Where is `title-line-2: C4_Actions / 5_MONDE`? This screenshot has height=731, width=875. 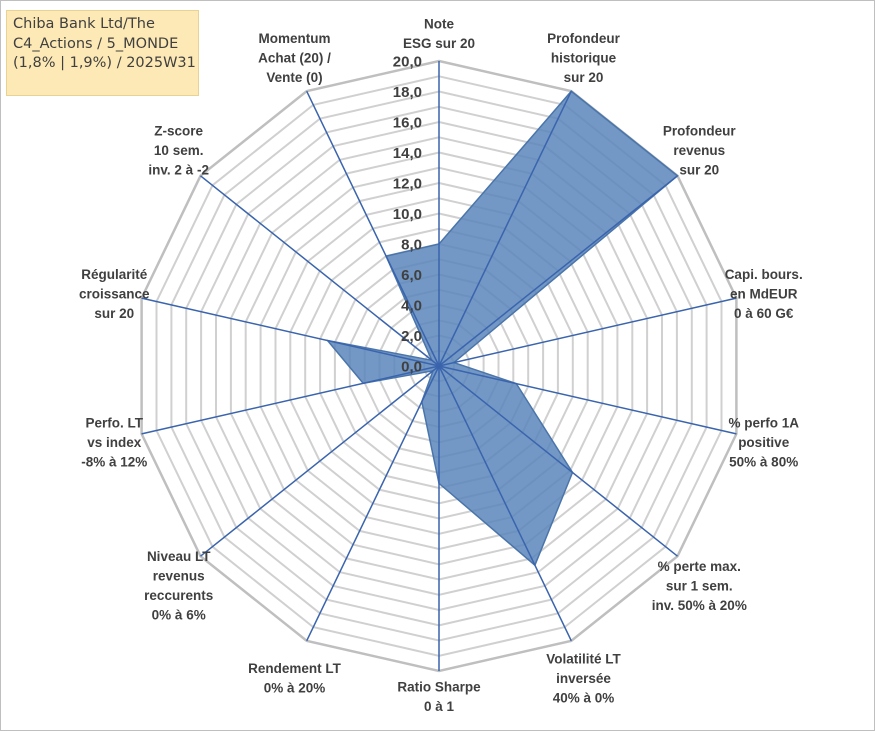
title-line-2: C4_Actions / 5_MONDE is located at coordinates (96, 43).